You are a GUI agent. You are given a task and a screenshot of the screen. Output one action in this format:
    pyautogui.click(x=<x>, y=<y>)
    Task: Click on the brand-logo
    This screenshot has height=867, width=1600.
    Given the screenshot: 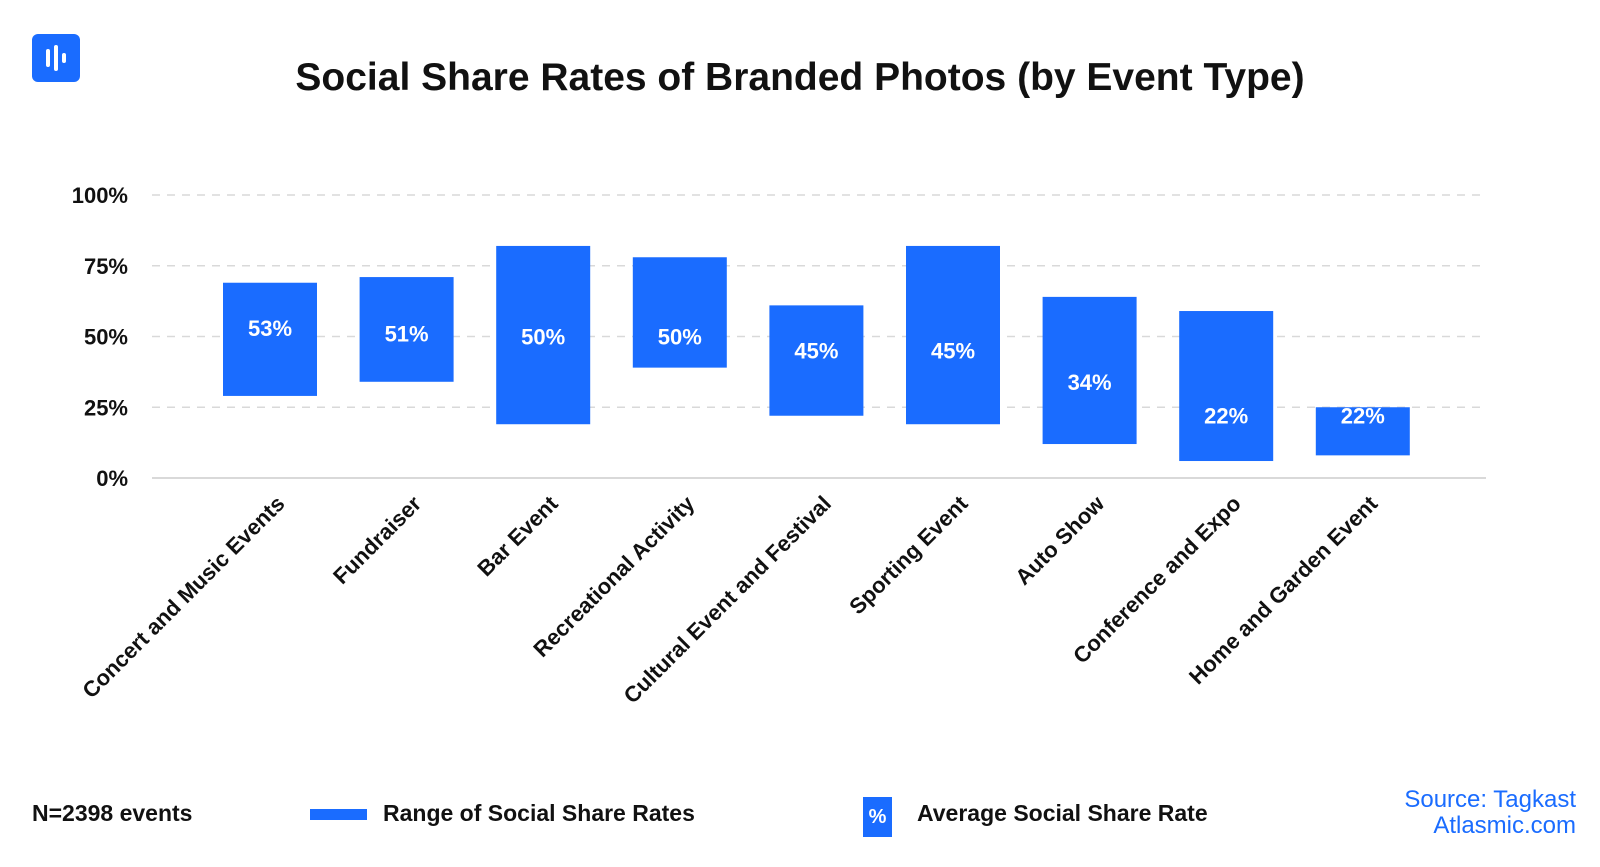 What is the action you would take?
    pyautogui.click(x=56, y=58)
    